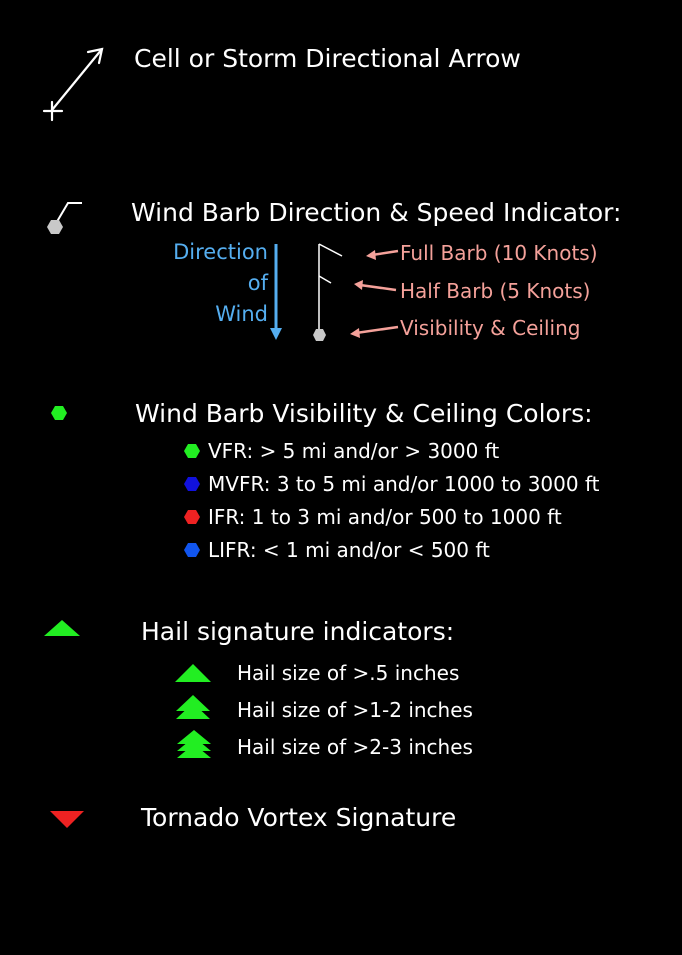 The width and height of the screenshot is (682, 955). I want to click on tornado-label: Tornado Vortex Signature, so click(299, 817).